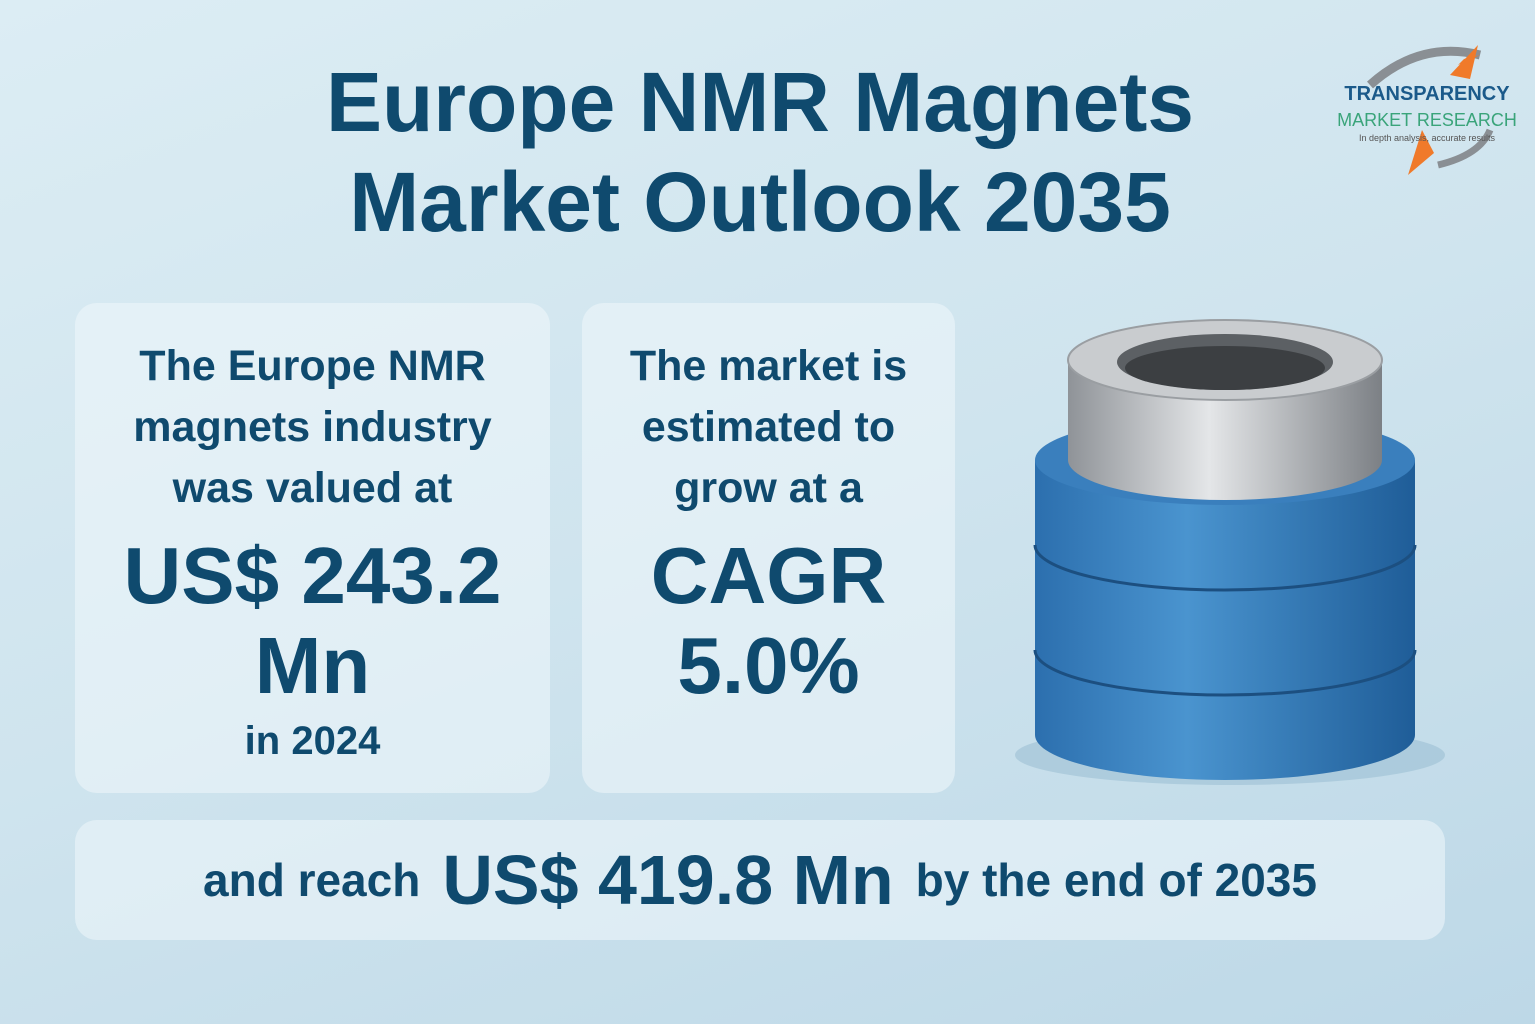 Image resolution: width=1535 pixels, height=1024 pixels. Describe the element at coordinates (668, 880) in the screenshot. I see `banner-highlight: US$ 419.8 Mn` at that location.